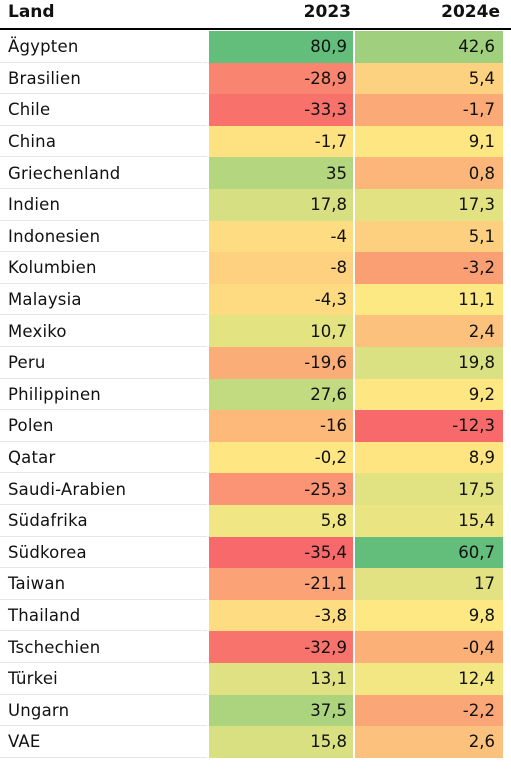  I want to click on header-land: Land, so click(31, 12).